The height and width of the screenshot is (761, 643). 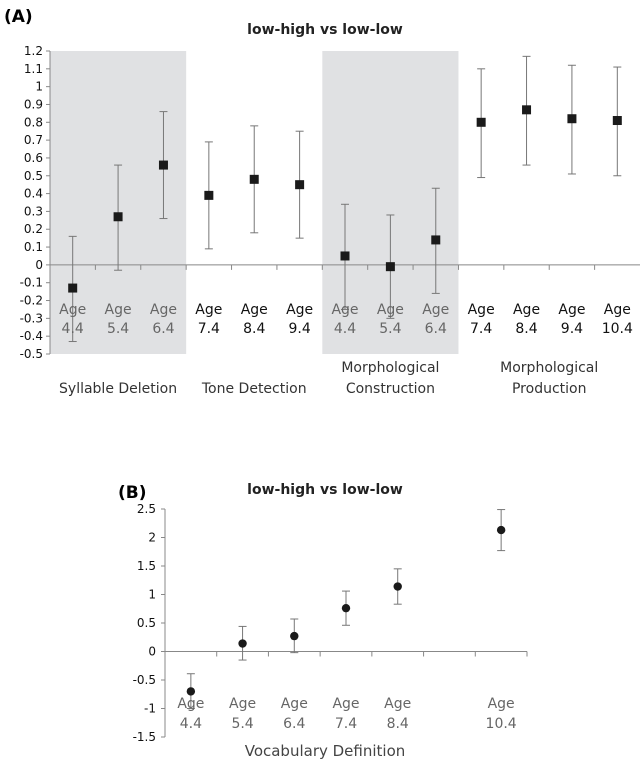 What do you see at coordinates (150, 709) in the screenshot?
I see `chart-b-y-tick-label: -1` at bounding box center [150, 709].